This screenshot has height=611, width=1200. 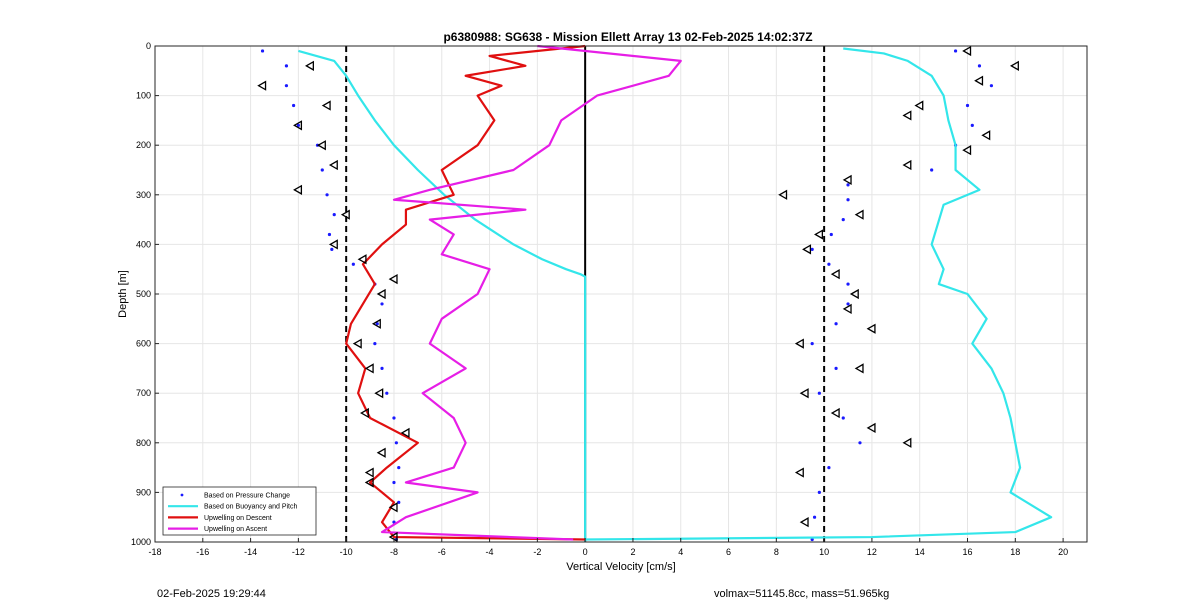 I want to click on y-tick-label: 100, so click(x=143, y=96).